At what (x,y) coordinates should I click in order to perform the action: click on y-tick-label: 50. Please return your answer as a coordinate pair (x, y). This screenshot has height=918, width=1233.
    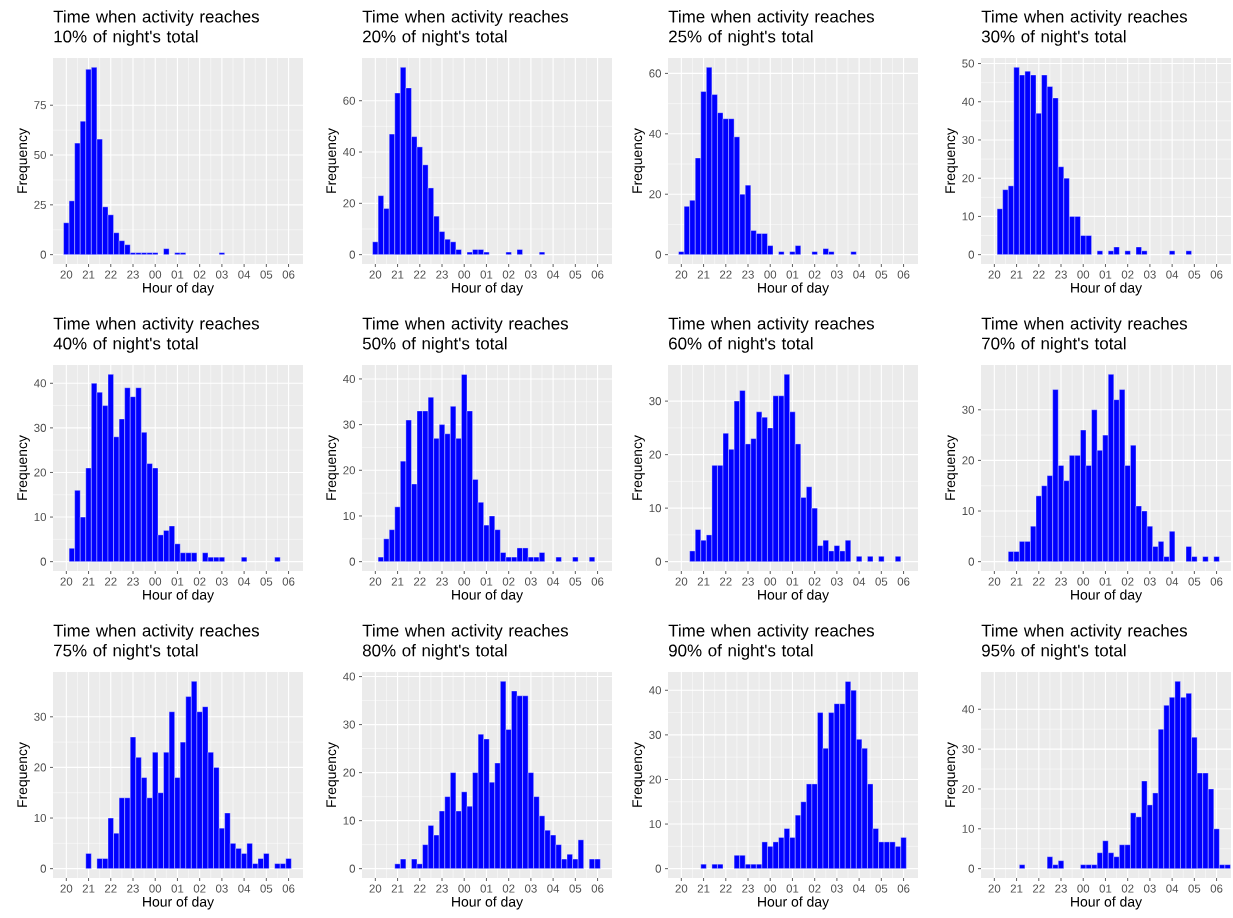
    Looking at the image, I should click on (968, 63).